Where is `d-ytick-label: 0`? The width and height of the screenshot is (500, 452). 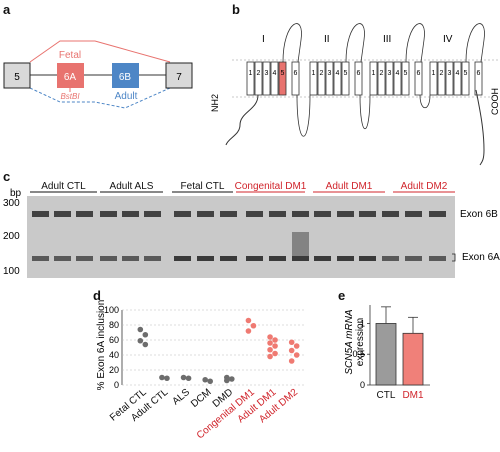 d-ytick-label: 0 is located at coordinates (116, 385).